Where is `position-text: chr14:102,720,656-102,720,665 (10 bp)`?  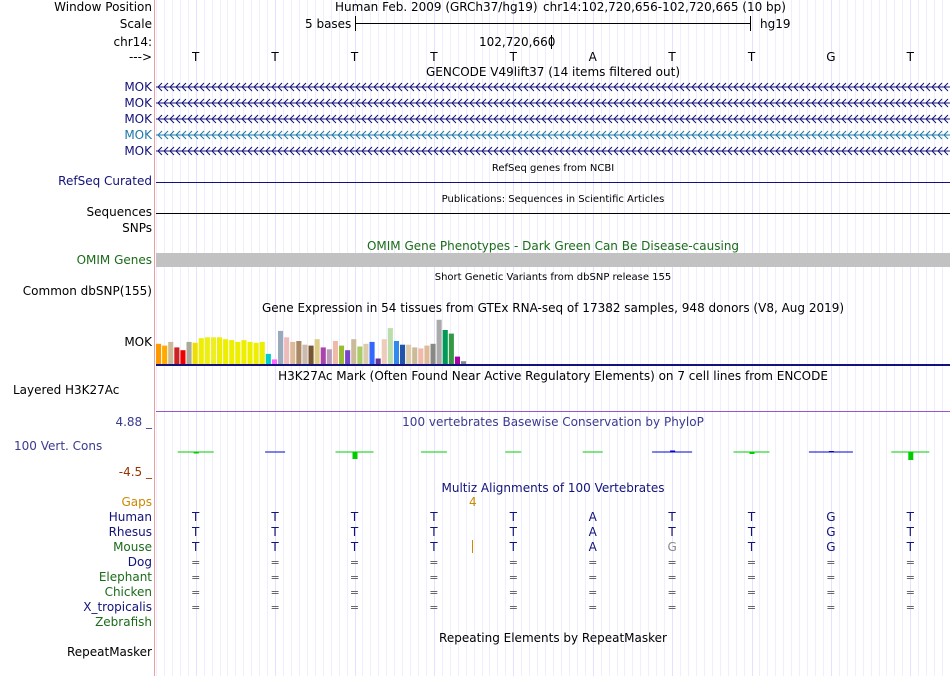 position-text: chr14:102,720,656-102,720,665 (10 bp) is located at coordinates (664, 7).